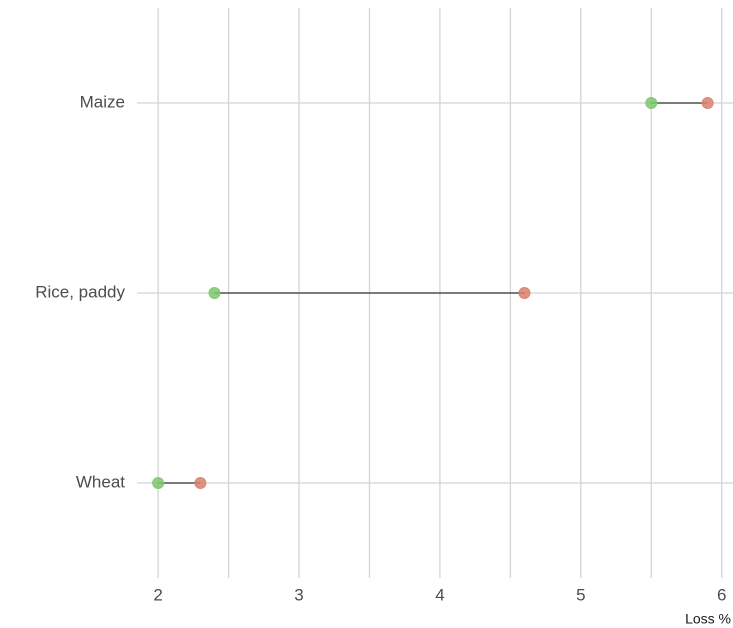 This screenshot has height=628, width=733. Describe the element at coordinates (439, 594) in the screenshot. I see `x-tick-label: 4` at that location.